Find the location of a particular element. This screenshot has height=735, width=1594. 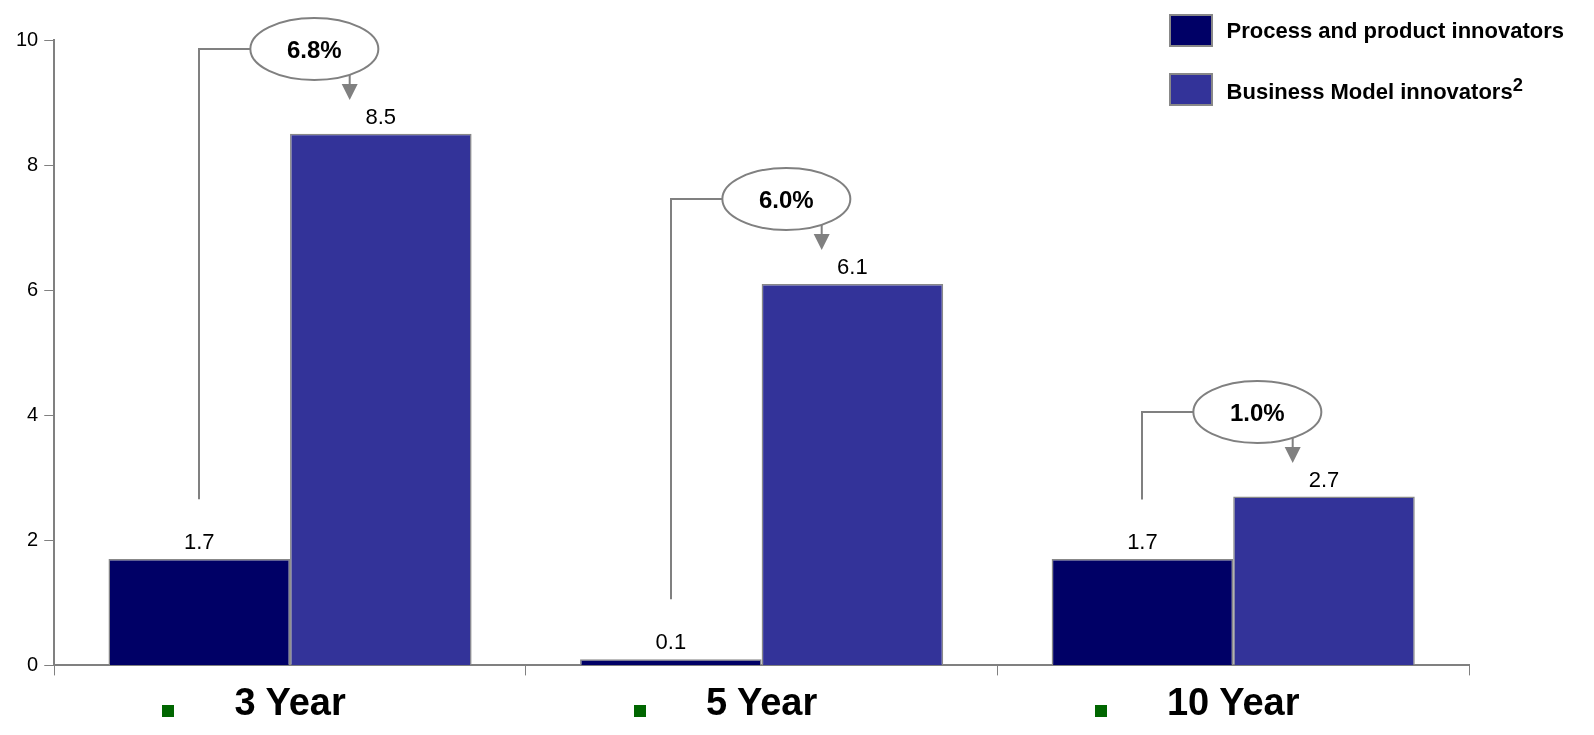

data-label: 6.1 is located at coordinates (852, 266).